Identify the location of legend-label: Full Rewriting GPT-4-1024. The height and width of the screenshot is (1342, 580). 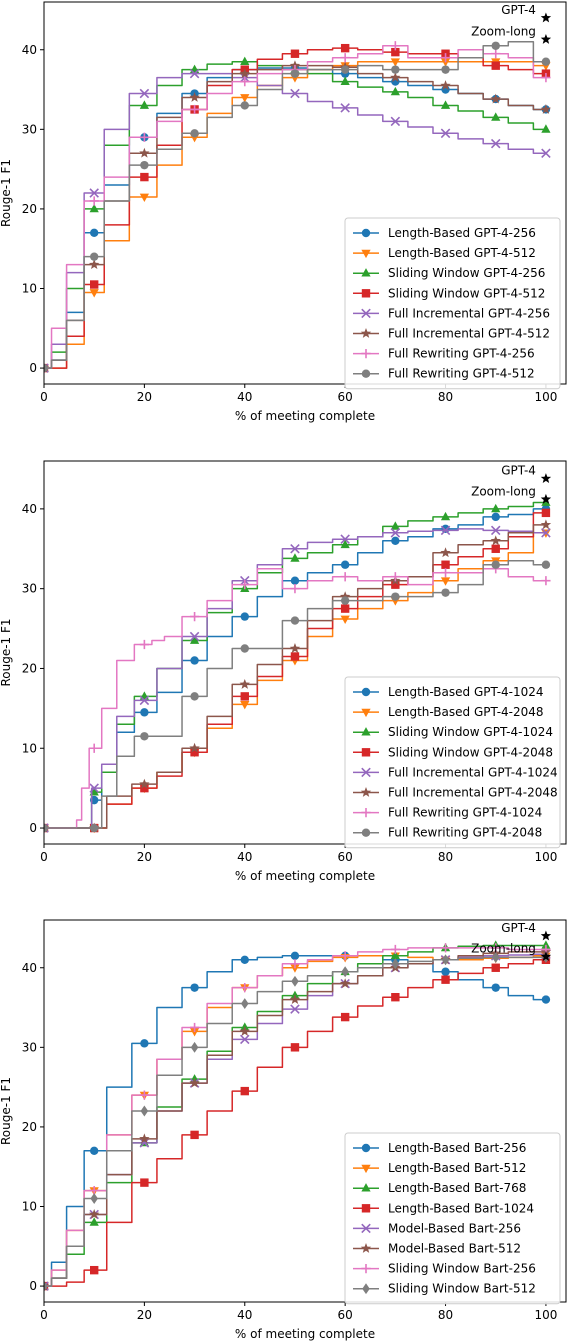
(465, 813).